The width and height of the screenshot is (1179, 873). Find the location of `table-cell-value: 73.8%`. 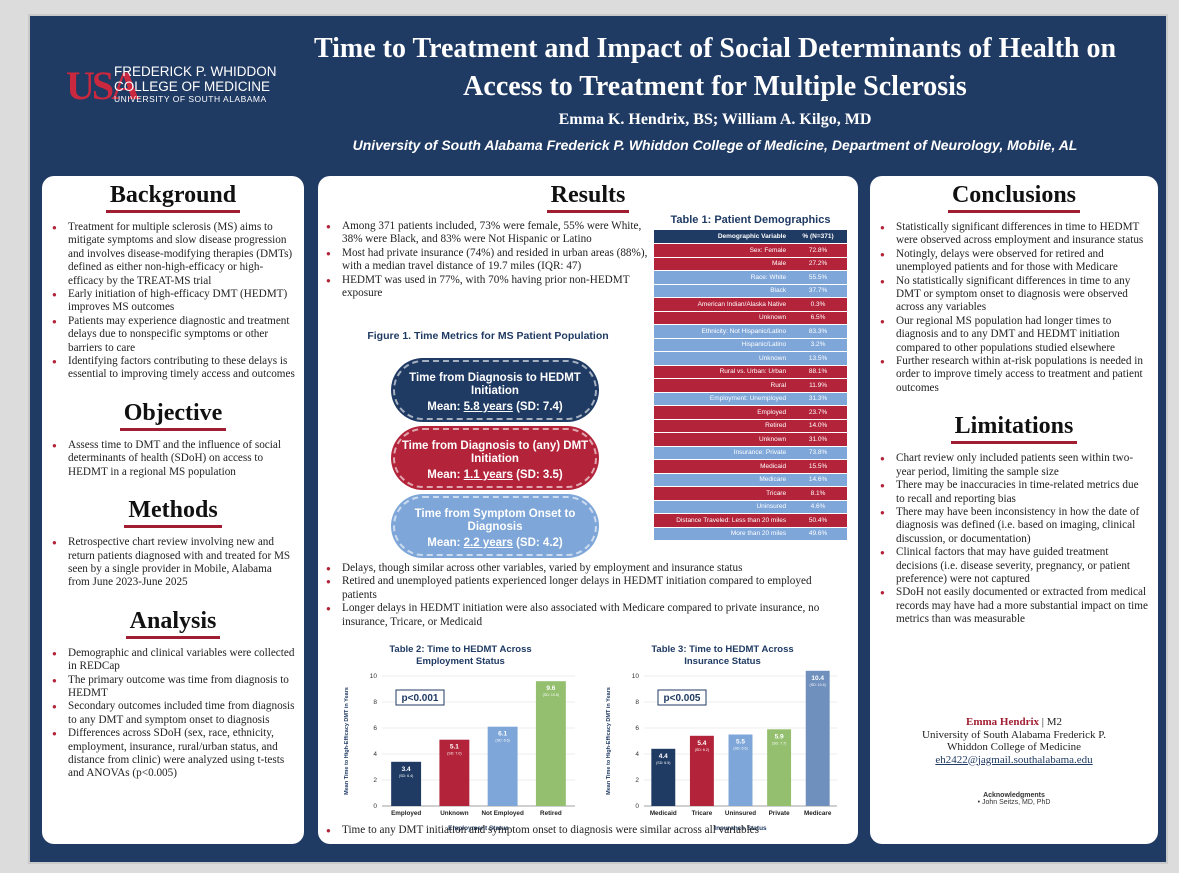

table-cell-value: 73.8% is located at coordinates (818, 453).